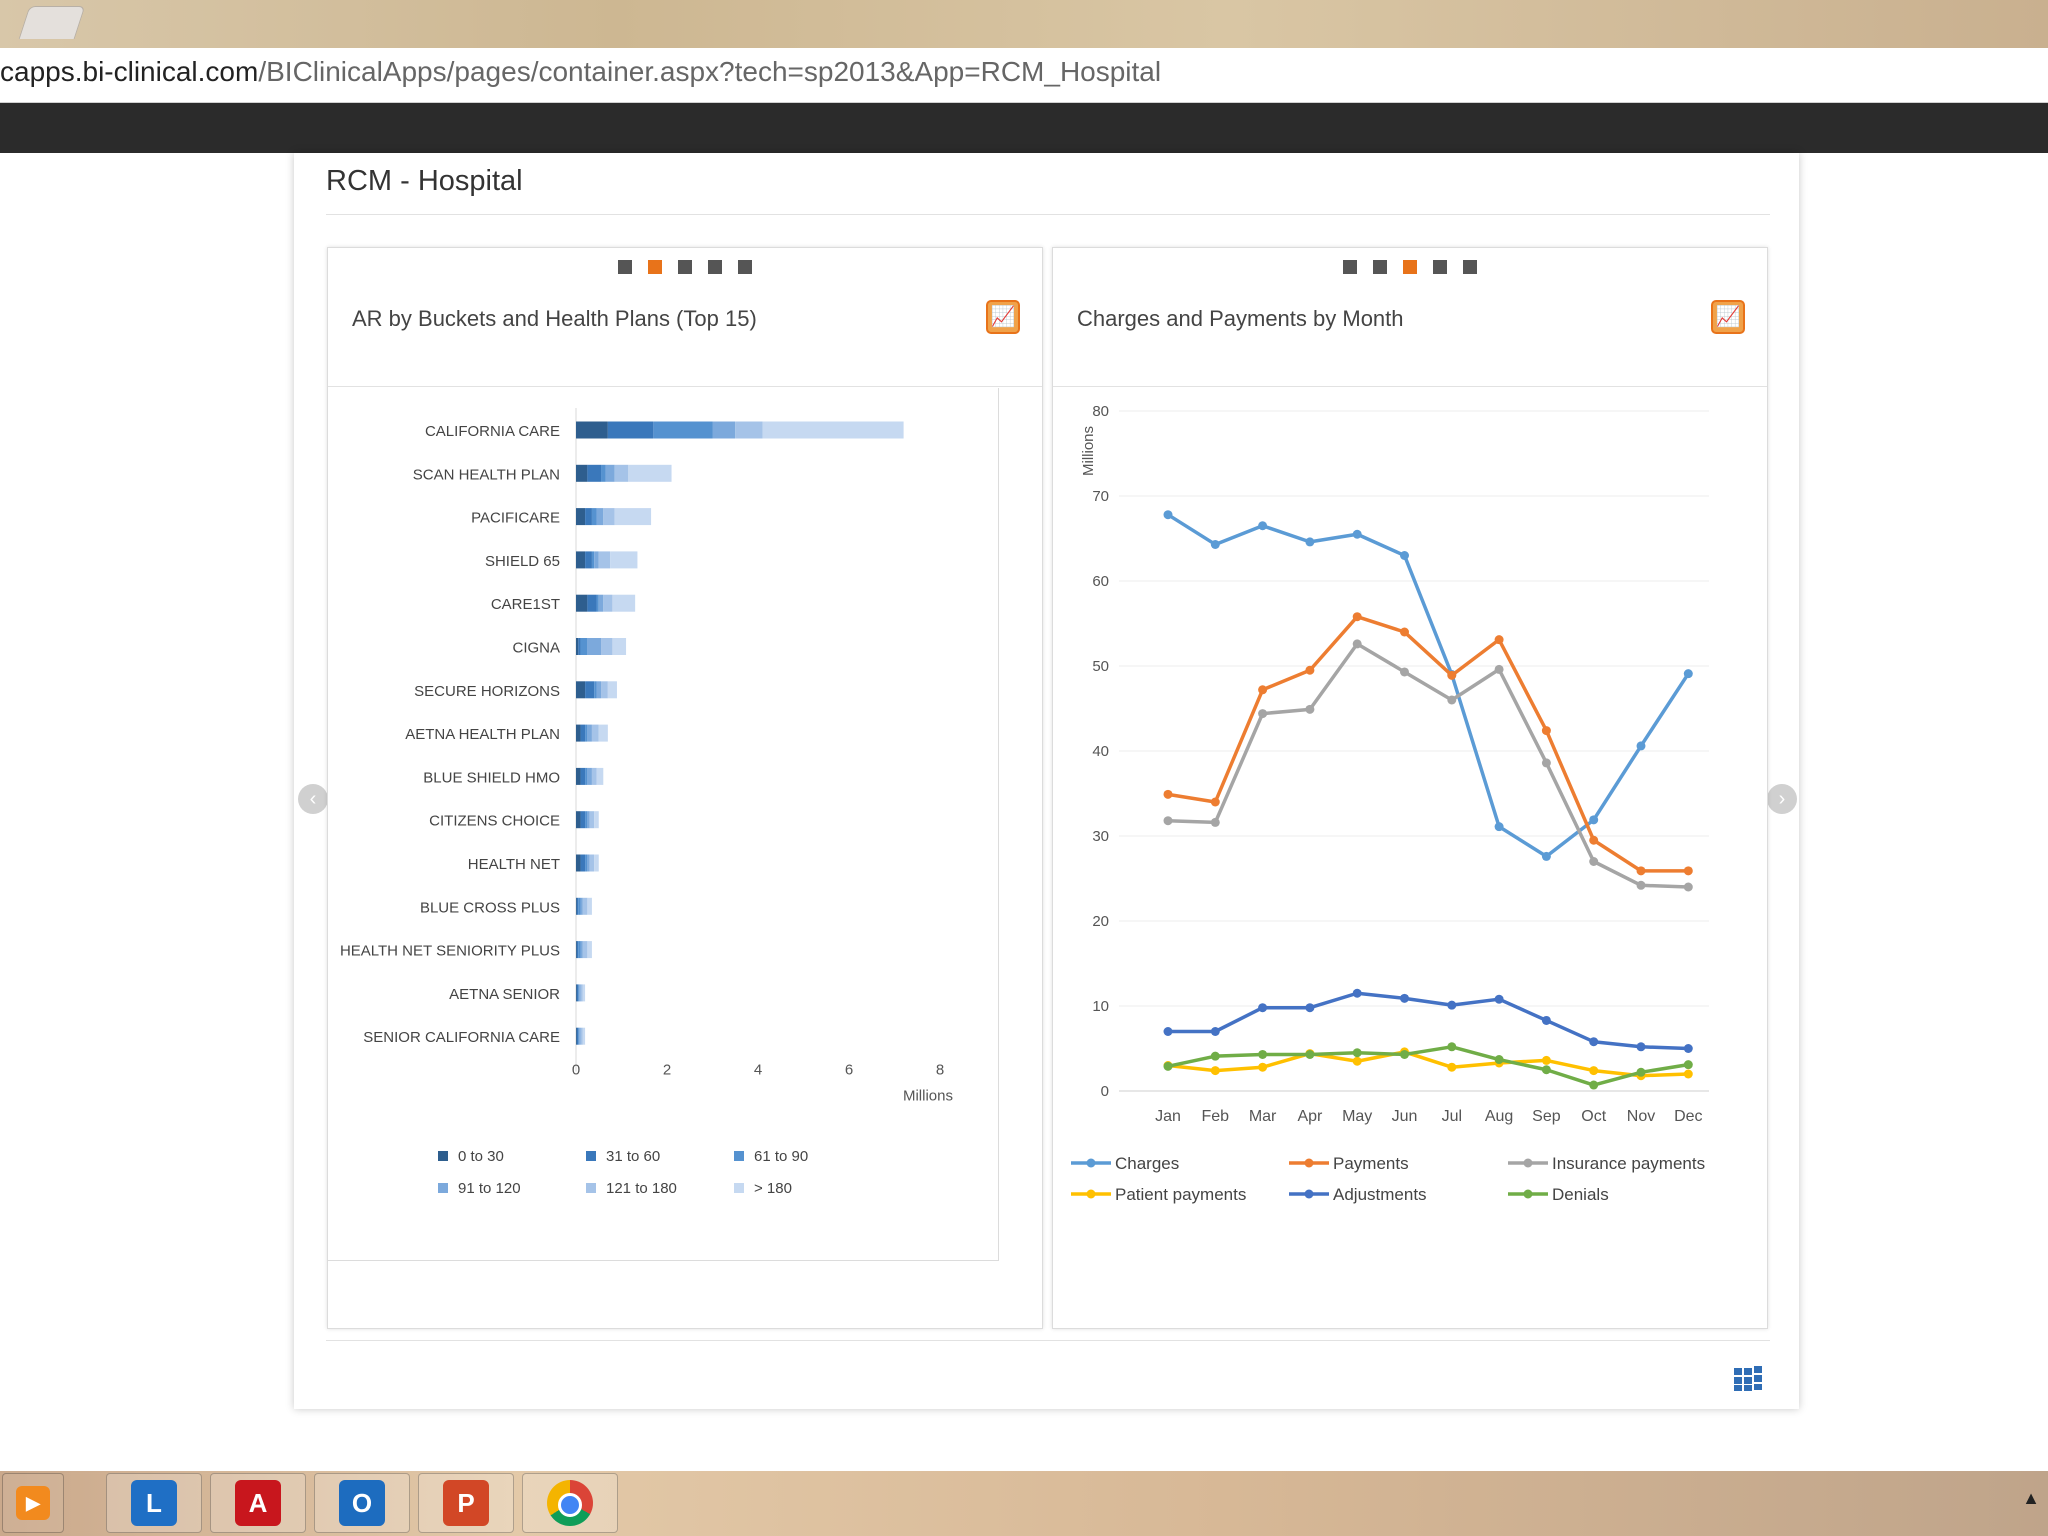 The width and height of the screenshot is (2048, 1536). Describe the element at coordinates (1100, 921) in the screenshot. I see `y-tick-label: 20` at that location.